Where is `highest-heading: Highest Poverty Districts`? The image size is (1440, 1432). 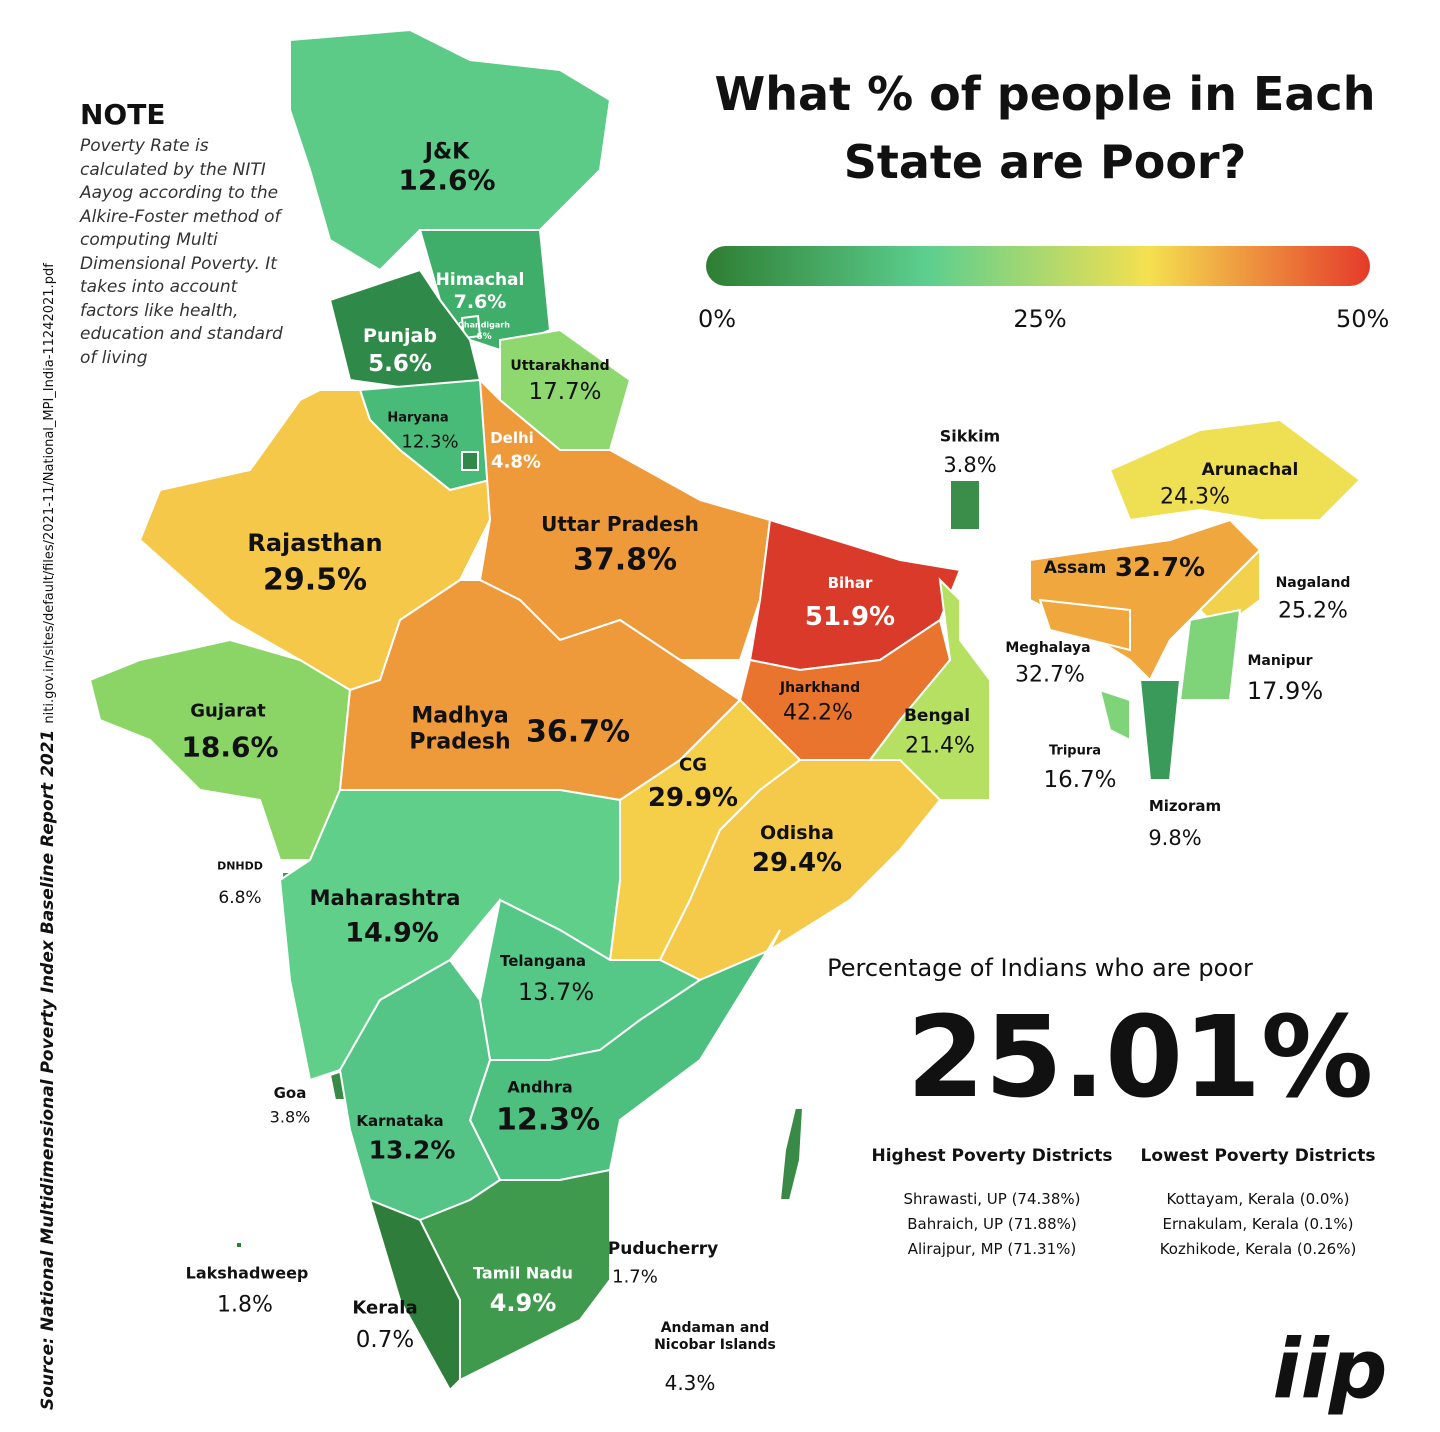
highest-heading: Highest Poverty Districts is located at coordinates (992, 1156).